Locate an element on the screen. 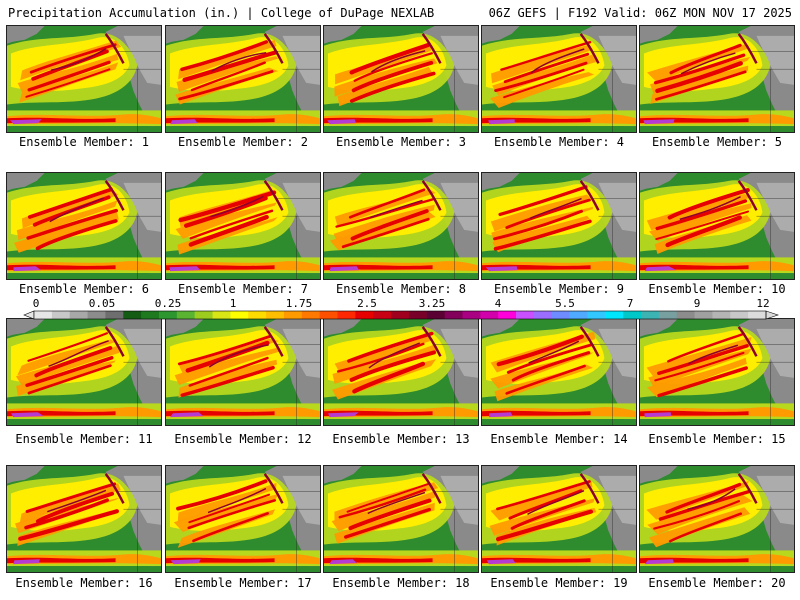 The height and width of the screenshot is (600, 800). ensemble-member-caption: Ensemble Member: 6 is located at coordinates (84, 289).